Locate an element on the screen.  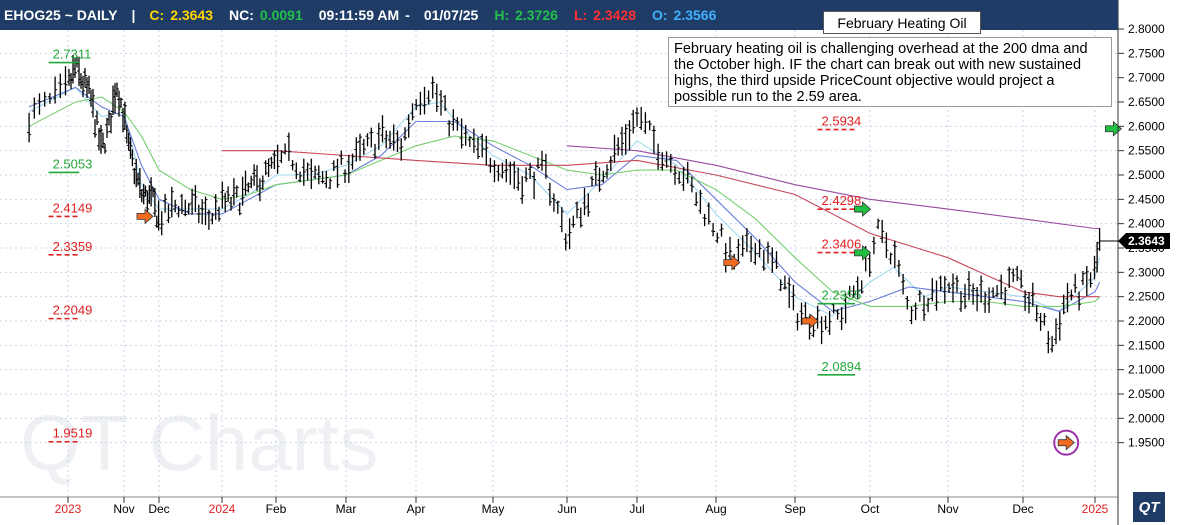
open-label: O: is located at coordinates (659, 15).